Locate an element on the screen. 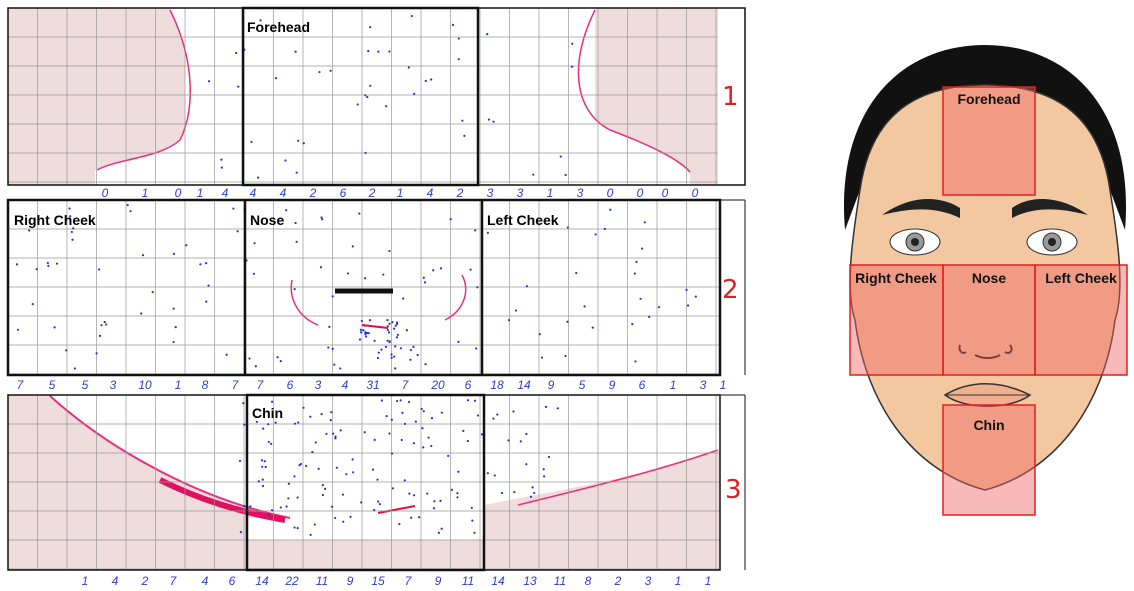  count-label: 8 is located at coordinates (205, 385).